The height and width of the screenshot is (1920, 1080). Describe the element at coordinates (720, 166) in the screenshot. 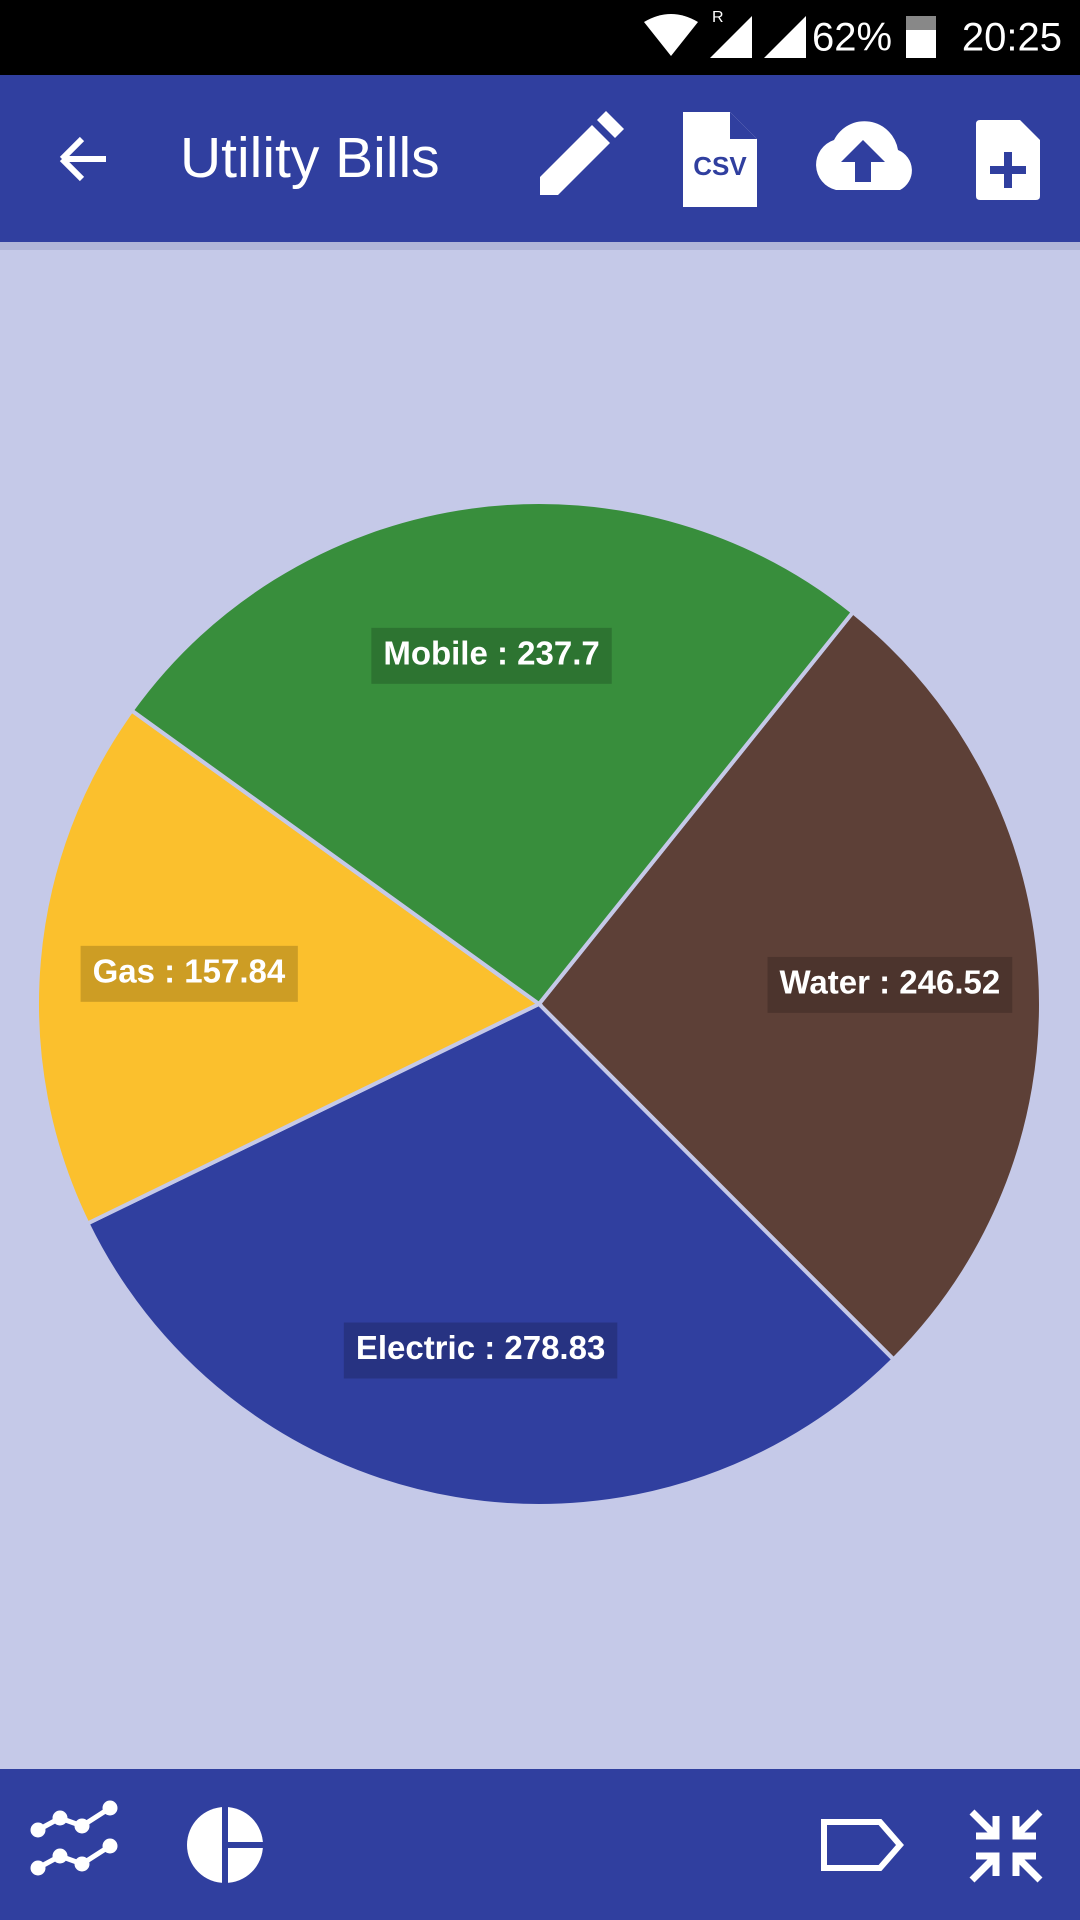

I see `csv-label: CSV` at that location.